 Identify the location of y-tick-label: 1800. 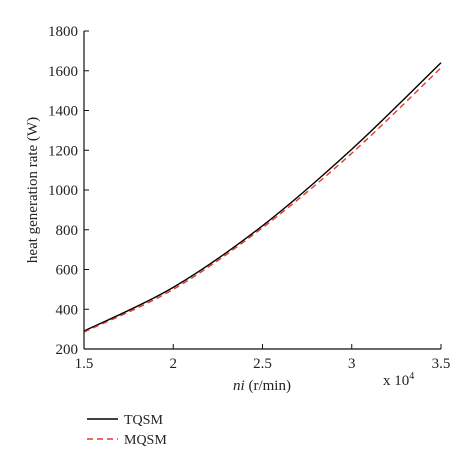
(63, 32).